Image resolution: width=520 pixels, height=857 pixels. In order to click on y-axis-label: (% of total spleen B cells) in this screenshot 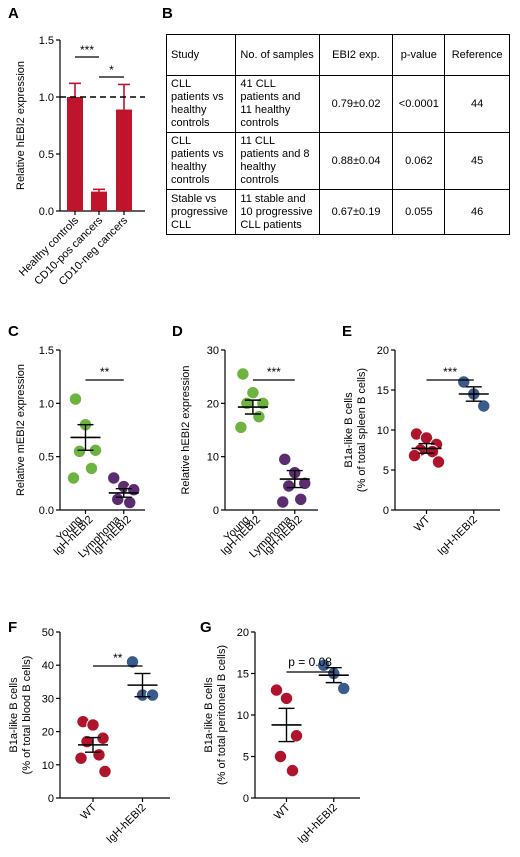, I will do `click(362, 430)`.